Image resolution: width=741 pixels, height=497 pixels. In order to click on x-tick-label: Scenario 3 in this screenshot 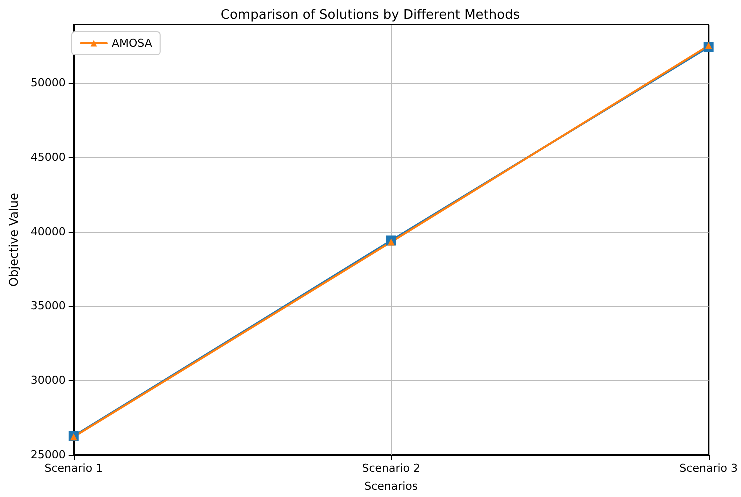, I will do `click(709, 468)`.